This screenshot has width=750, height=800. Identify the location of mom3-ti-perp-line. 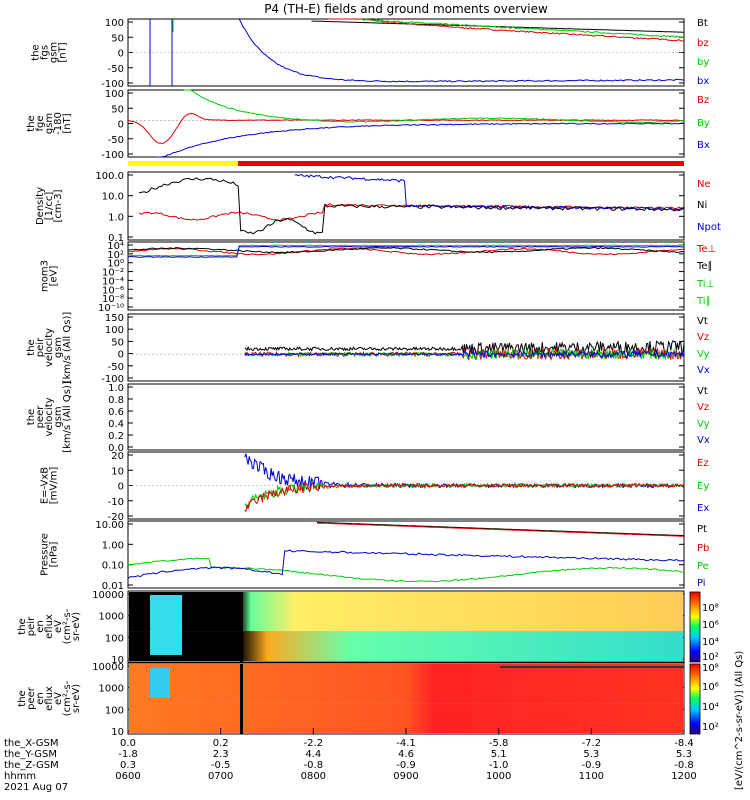
(406, 250).